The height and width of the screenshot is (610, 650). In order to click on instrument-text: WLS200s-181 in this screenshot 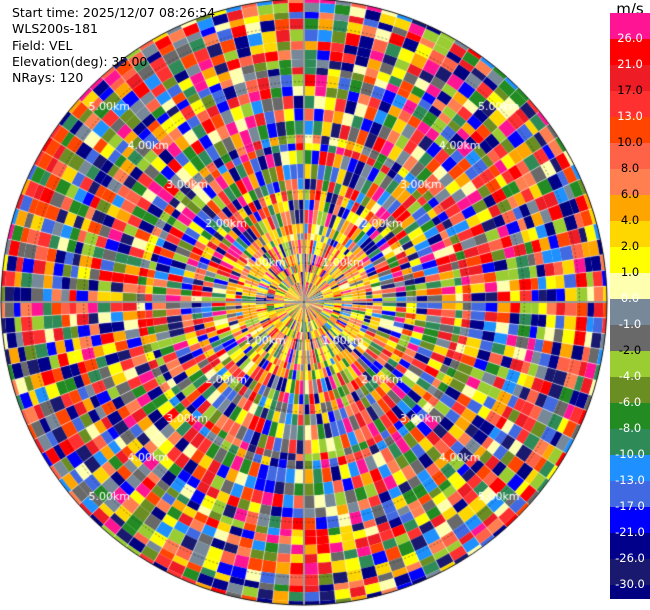, I will do `click(55, 29)`.